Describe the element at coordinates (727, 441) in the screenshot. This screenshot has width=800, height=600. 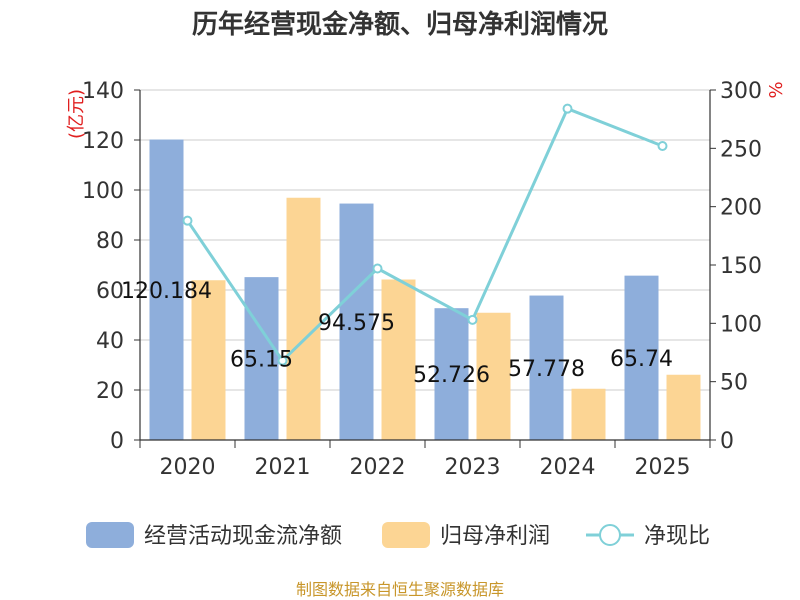
I see `right-axis-tick-label: 0` at that location.